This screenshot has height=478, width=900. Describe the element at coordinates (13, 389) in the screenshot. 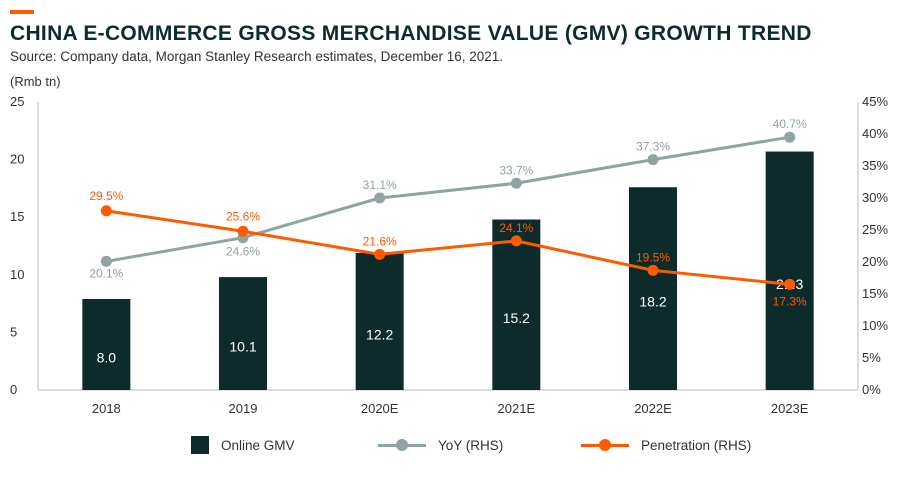

I see `y-left-tick-label: 0` at that location.